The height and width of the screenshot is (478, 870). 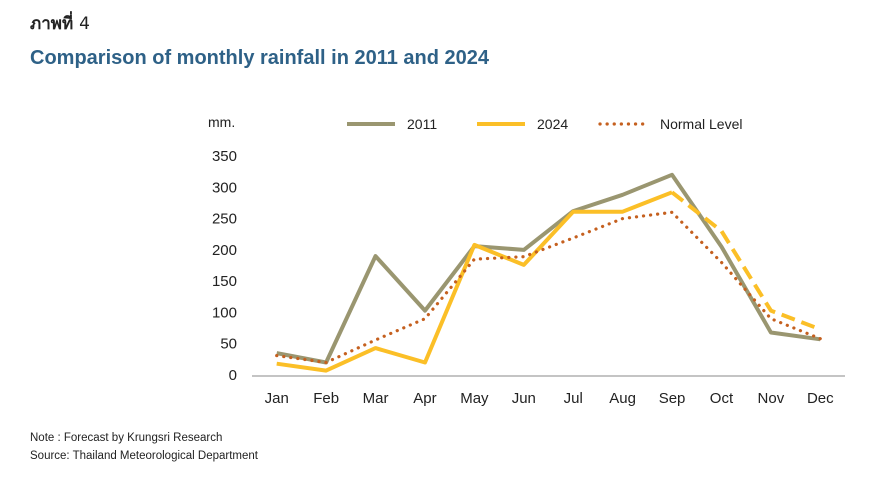 What do you see at coordinates (277, 398) in the screenshot?
I see `x-tick-label-jan: Jan` at bounding box center [277, 398].